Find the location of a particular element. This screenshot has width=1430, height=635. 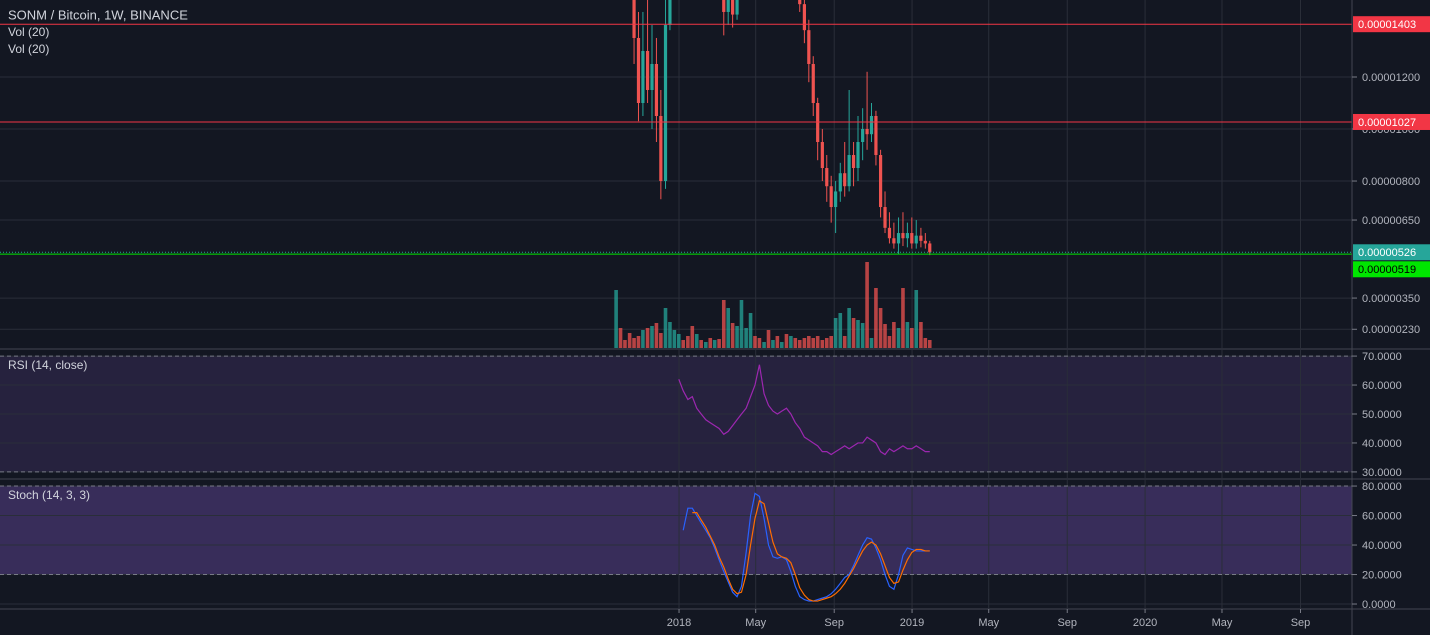

y-tick-label: 0.00000230 is located at coordinates (1391, 330).